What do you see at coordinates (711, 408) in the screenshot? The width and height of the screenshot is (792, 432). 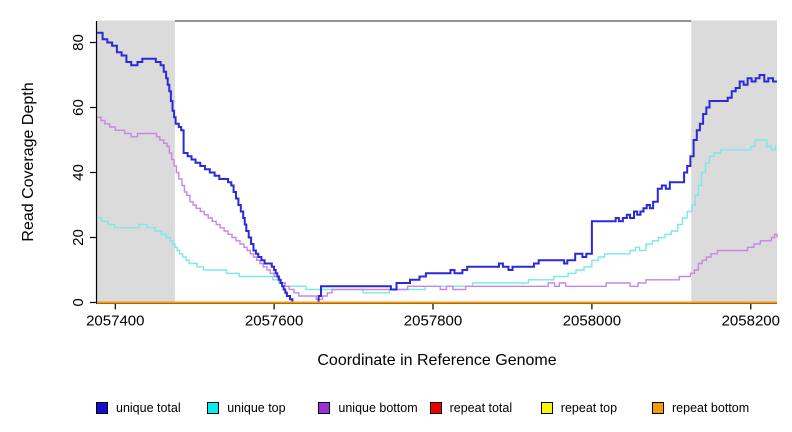 I see `legend-label: repeat bottom` at bounding box center [711, 408].